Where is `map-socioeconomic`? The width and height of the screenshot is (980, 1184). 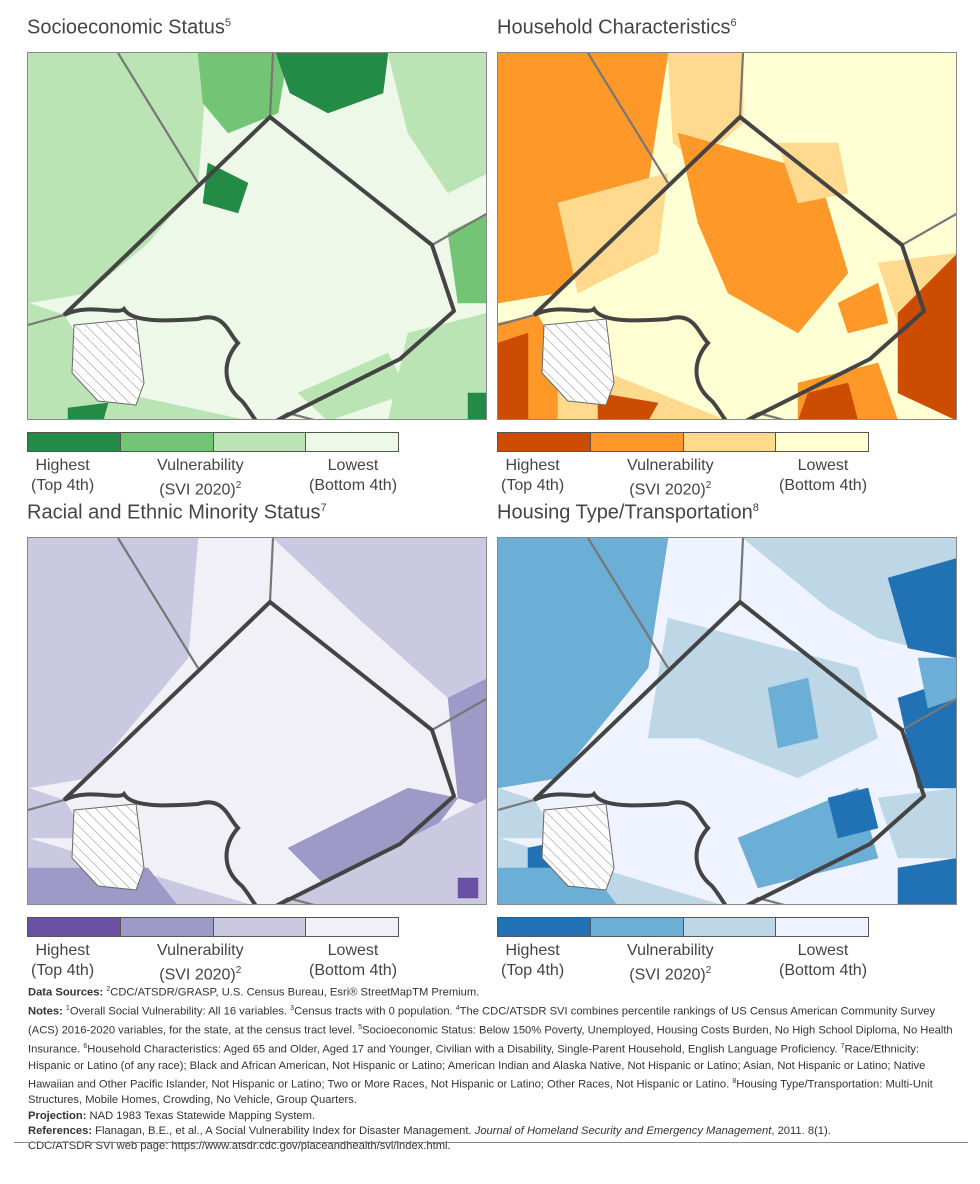 map-socioeconomic is located at coordinates (257, 236).